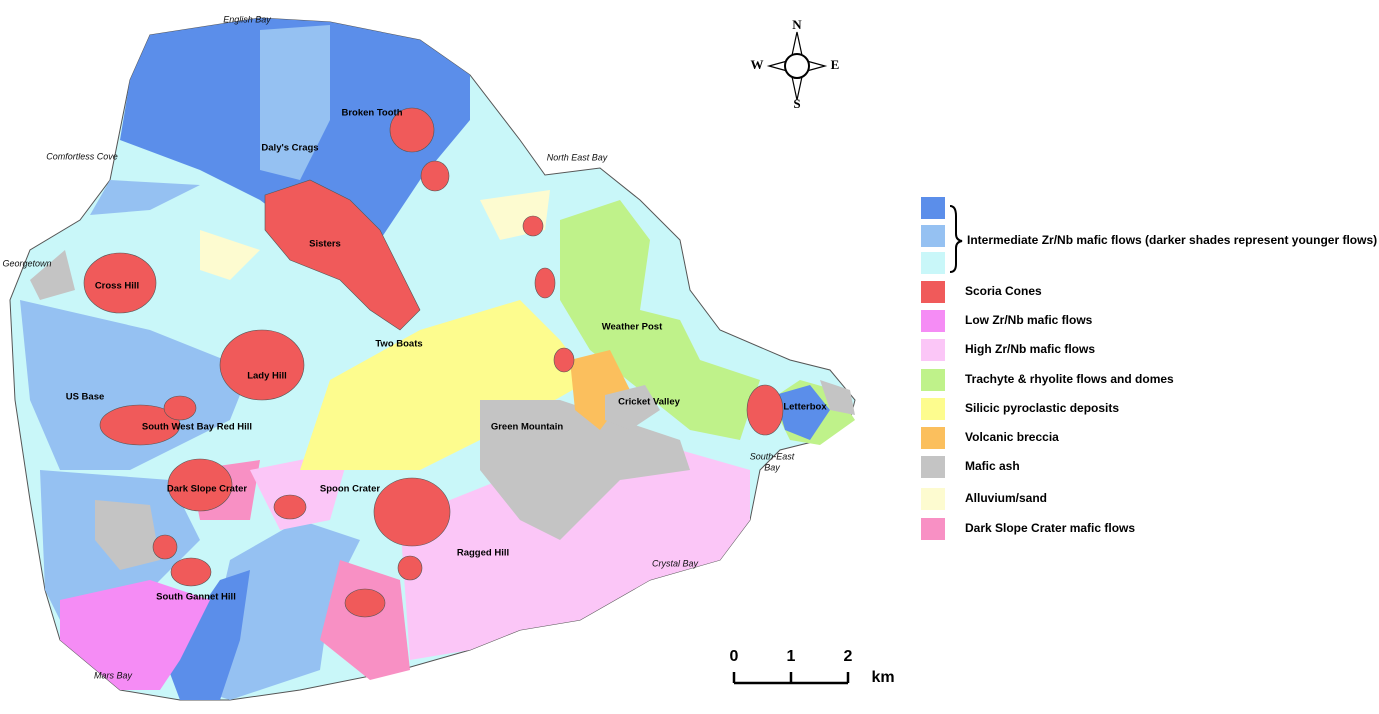 This screenshot has width=1379, height=714. What do you see at coordinates (289, 148) in the screenshot?
I see `feature-label: Daly's Crags` at bounding box center [289, 148].